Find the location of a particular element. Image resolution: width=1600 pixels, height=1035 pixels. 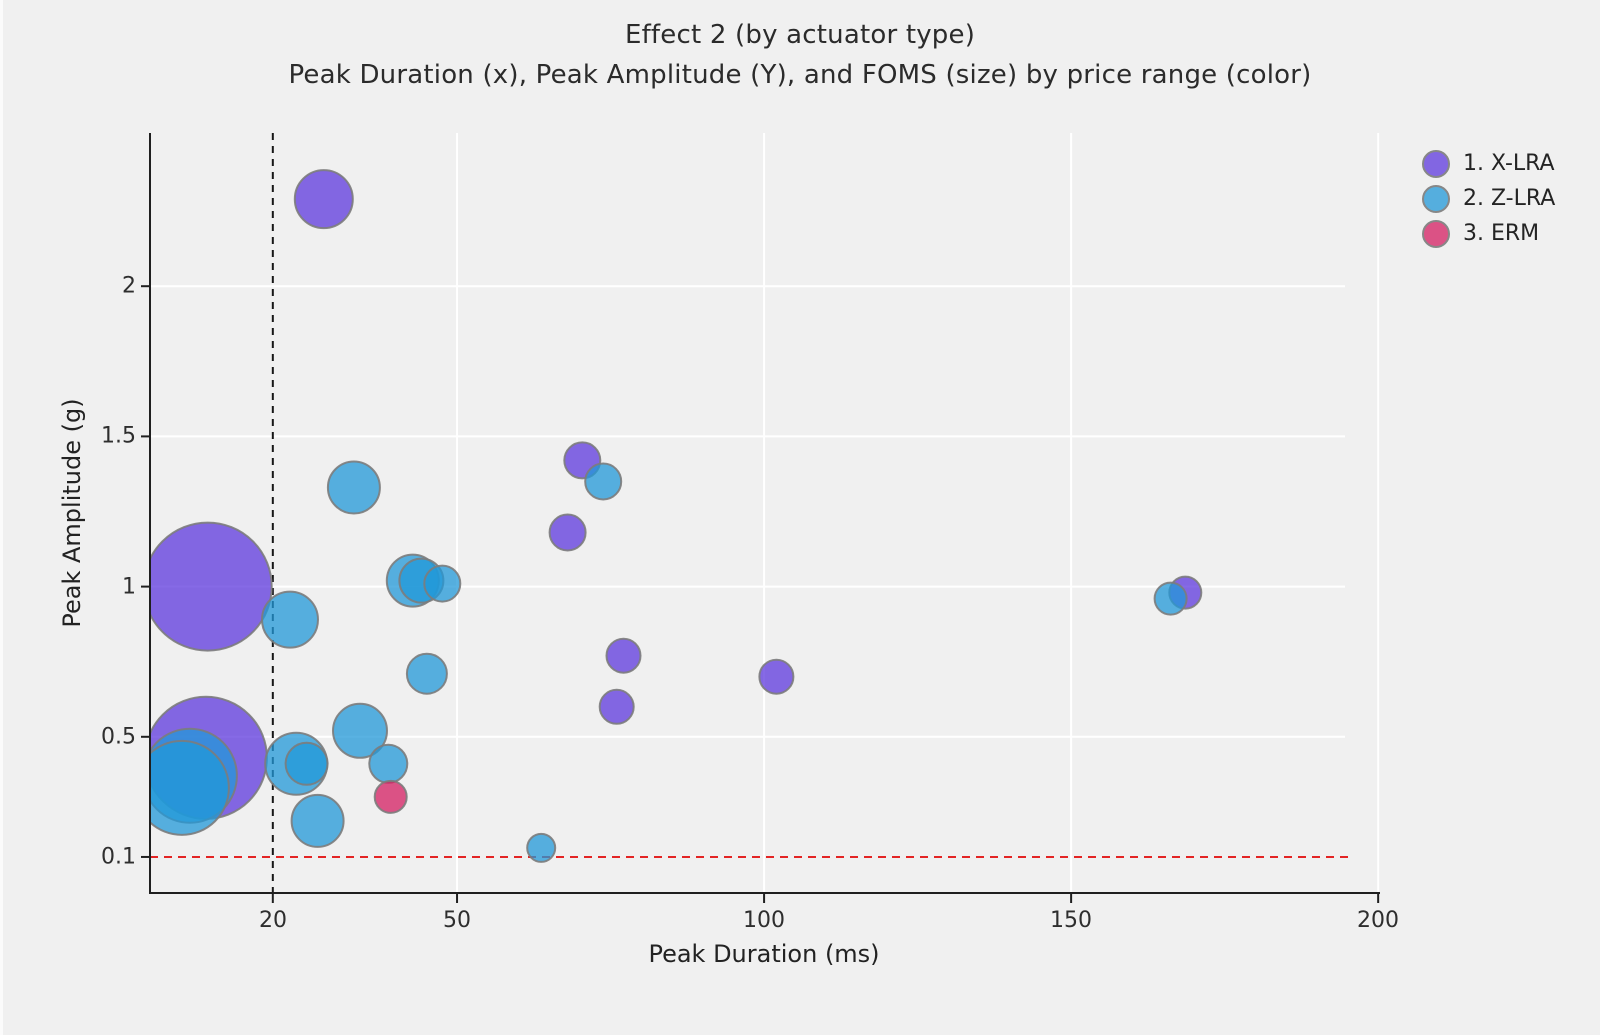

legend-label-erm: 3. ERM is located at coordinates (1501, 233).